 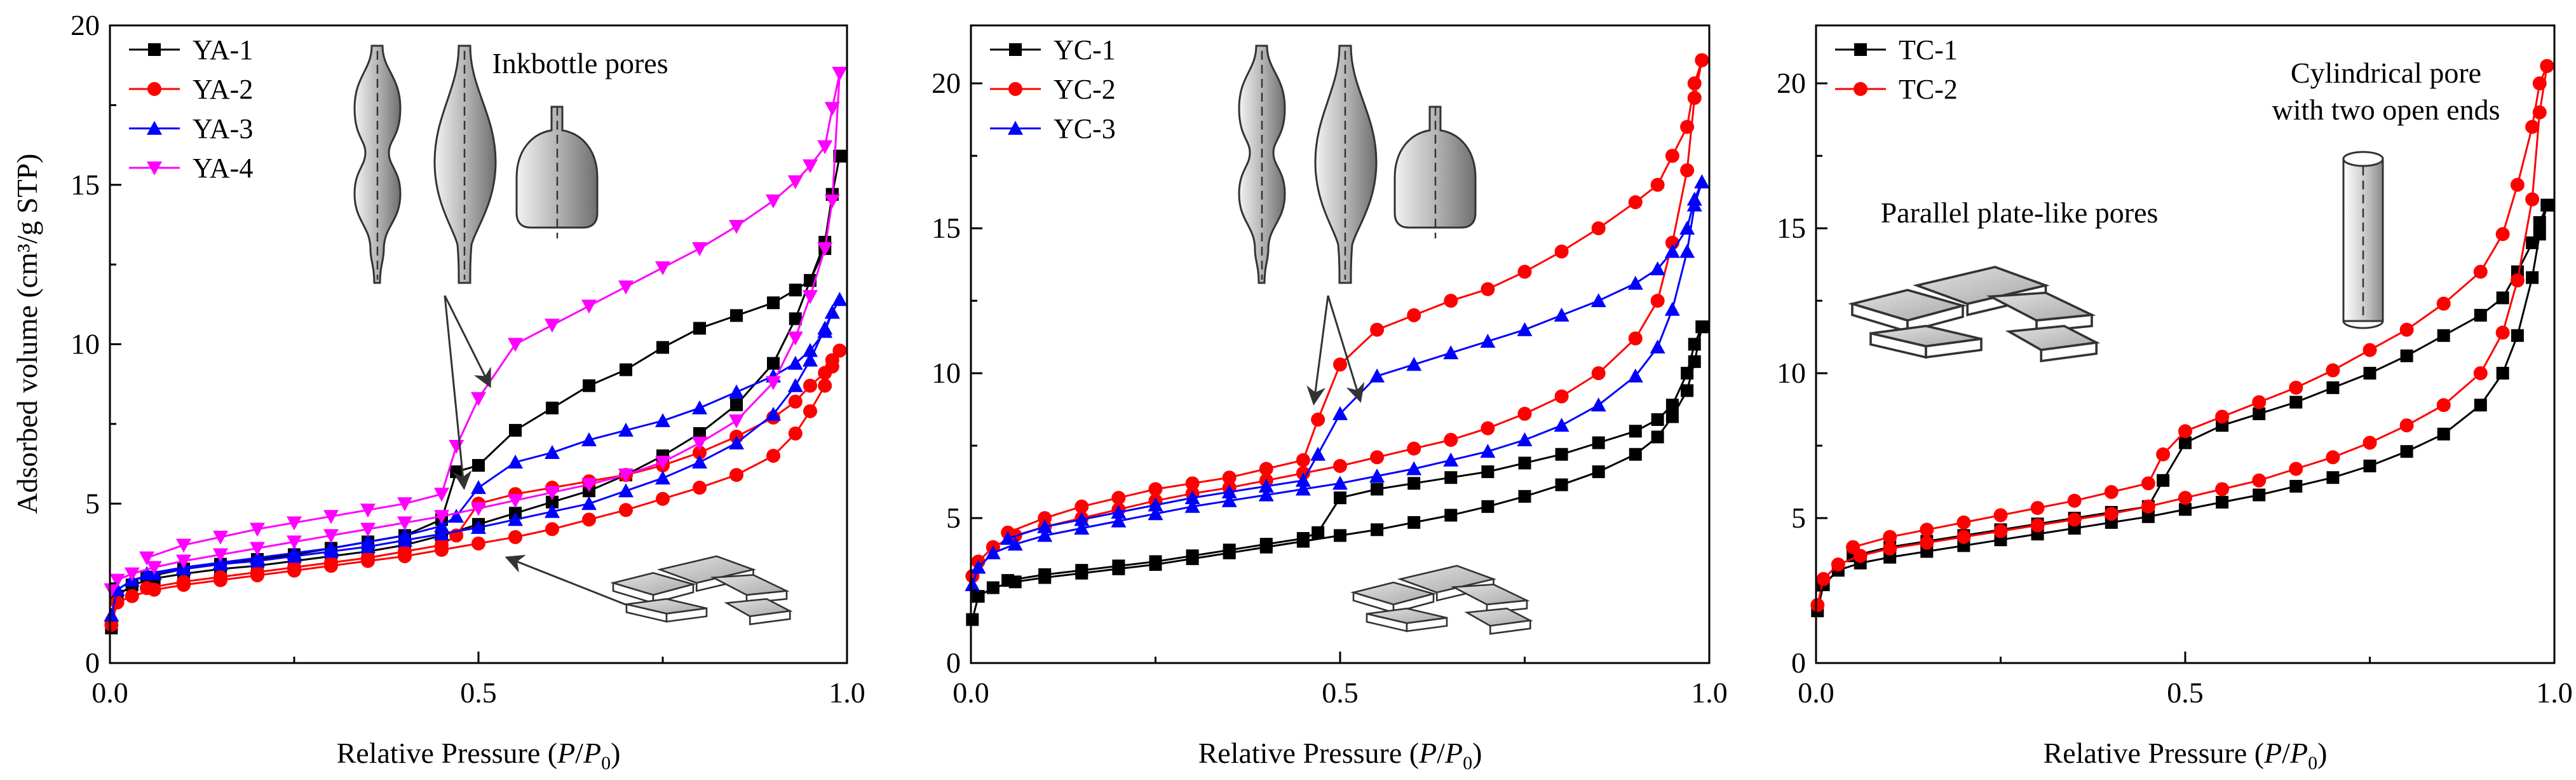 I want to click on parallel-plates-icon-ya, so click(x=701, y=590).